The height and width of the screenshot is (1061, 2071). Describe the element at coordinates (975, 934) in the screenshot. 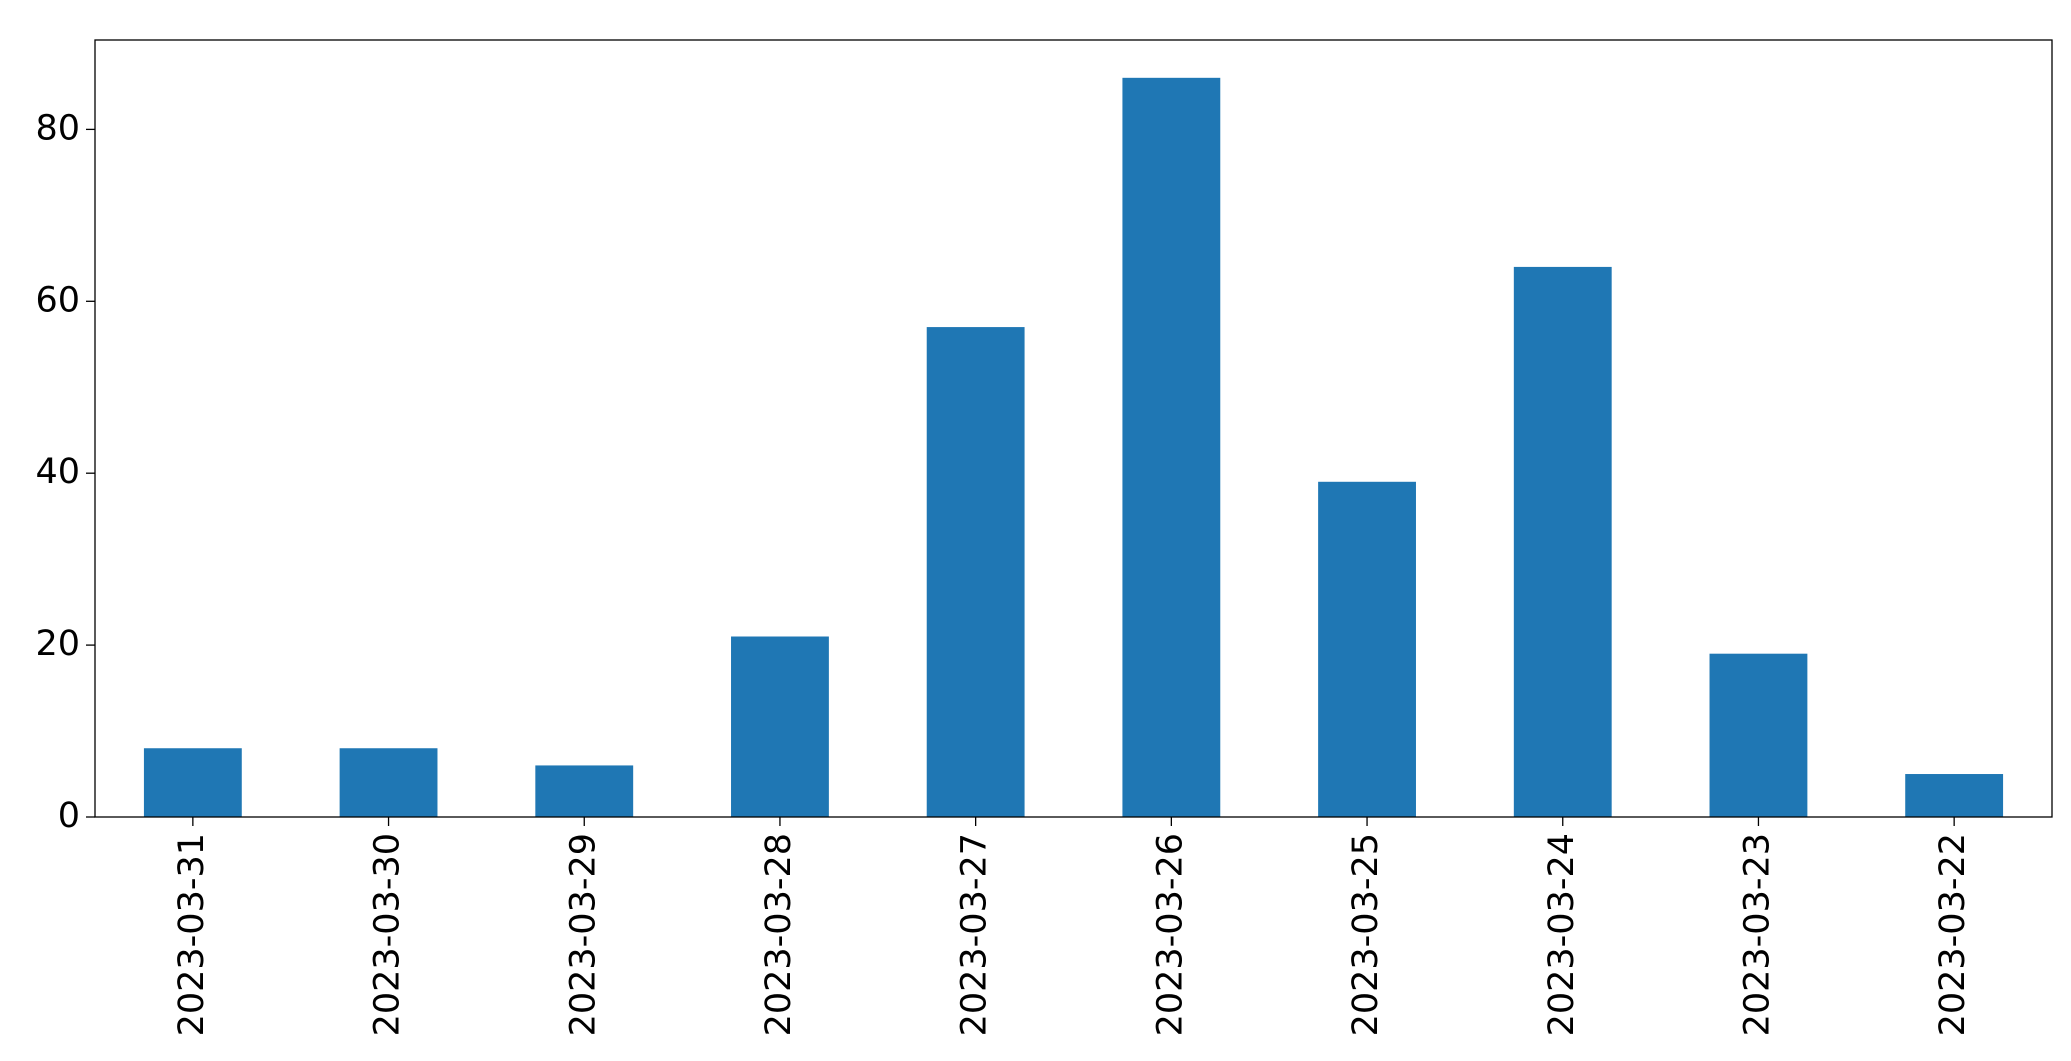

I see `x-tick-label: 2023-03-27` at that location.